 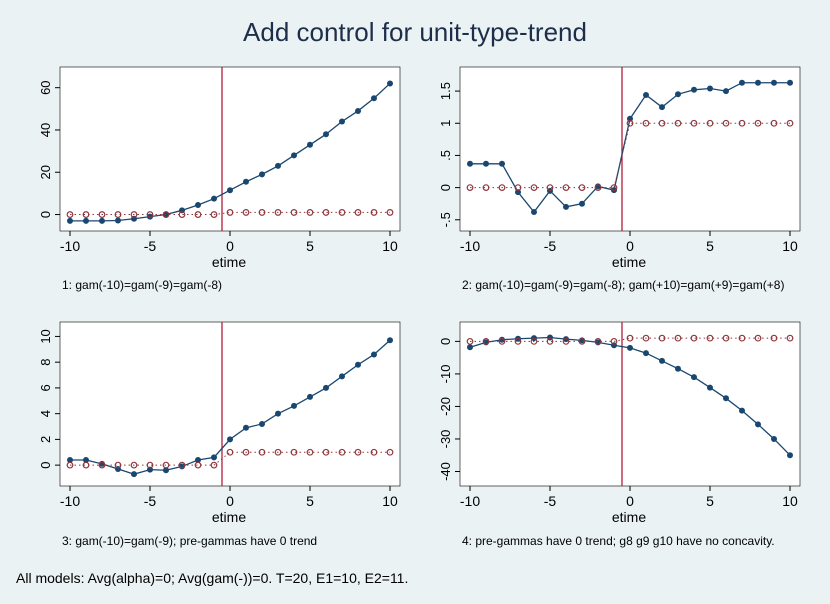 I want to click on y-tick-label: 40, so click(x=45, y=130).